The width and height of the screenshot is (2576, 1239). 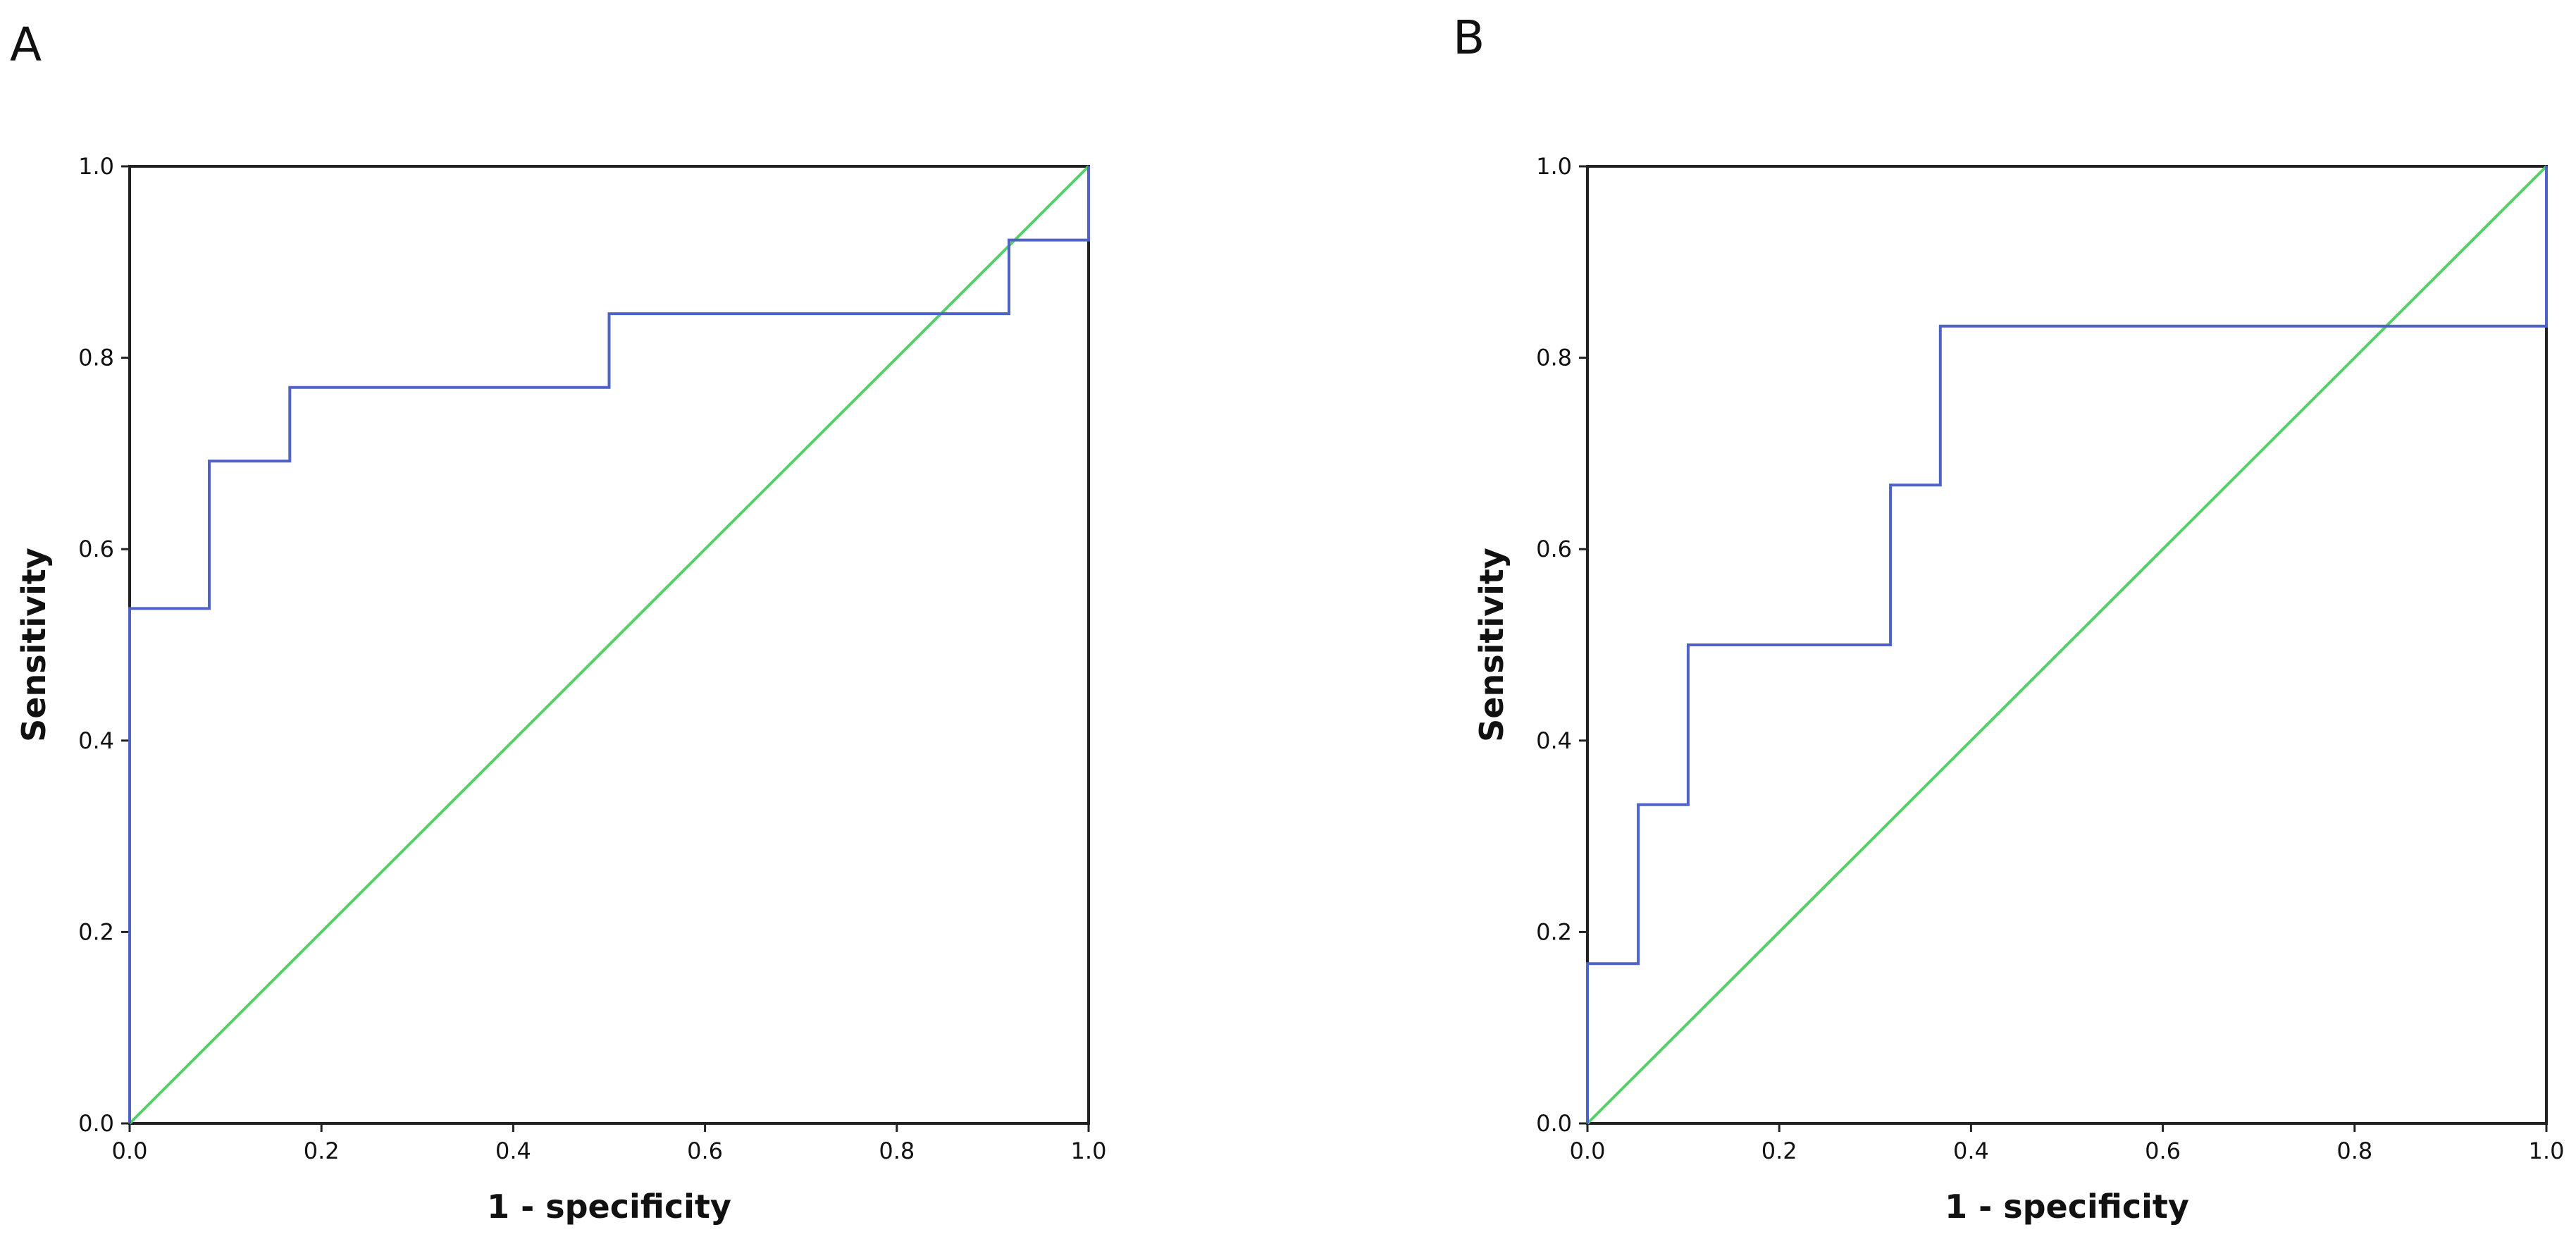 I want to click on x-tick-label-b: 0.0, so click(x=1588, y=1151).